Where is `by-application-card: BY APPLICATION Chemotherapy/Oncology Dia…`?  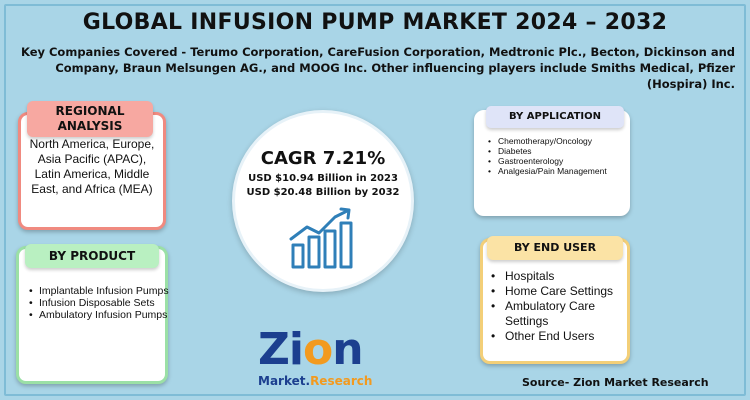 by-application-card: BY APPLICATION Chemotherapy/Oncology Dia… is located at coordinates (552, 161).